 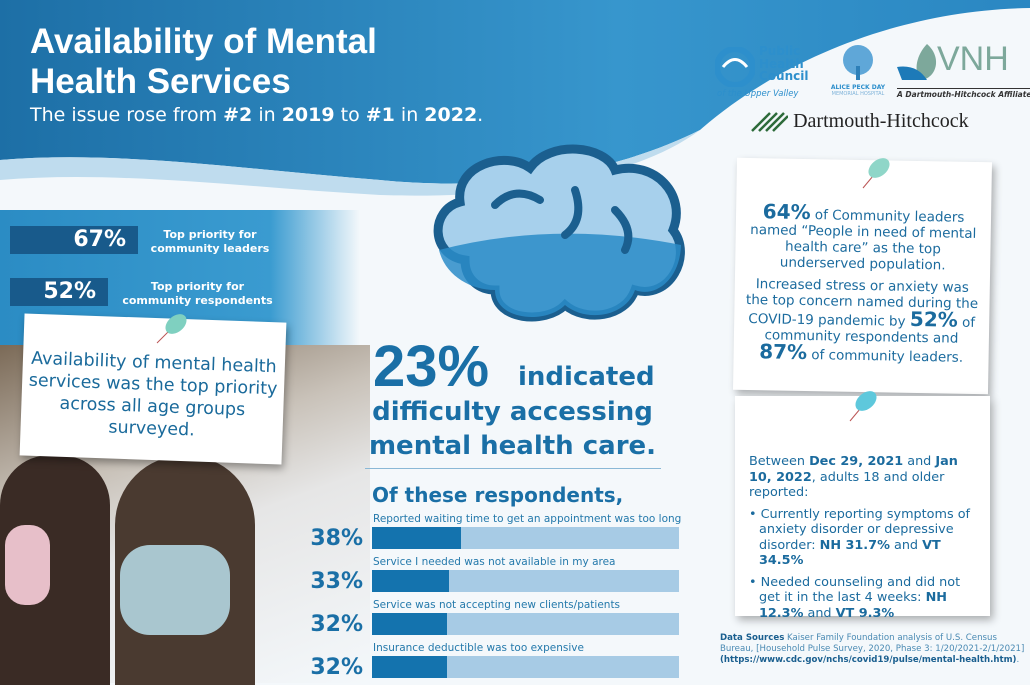 I want to click on bar-percent: 38%, so click(x=336, y=538).